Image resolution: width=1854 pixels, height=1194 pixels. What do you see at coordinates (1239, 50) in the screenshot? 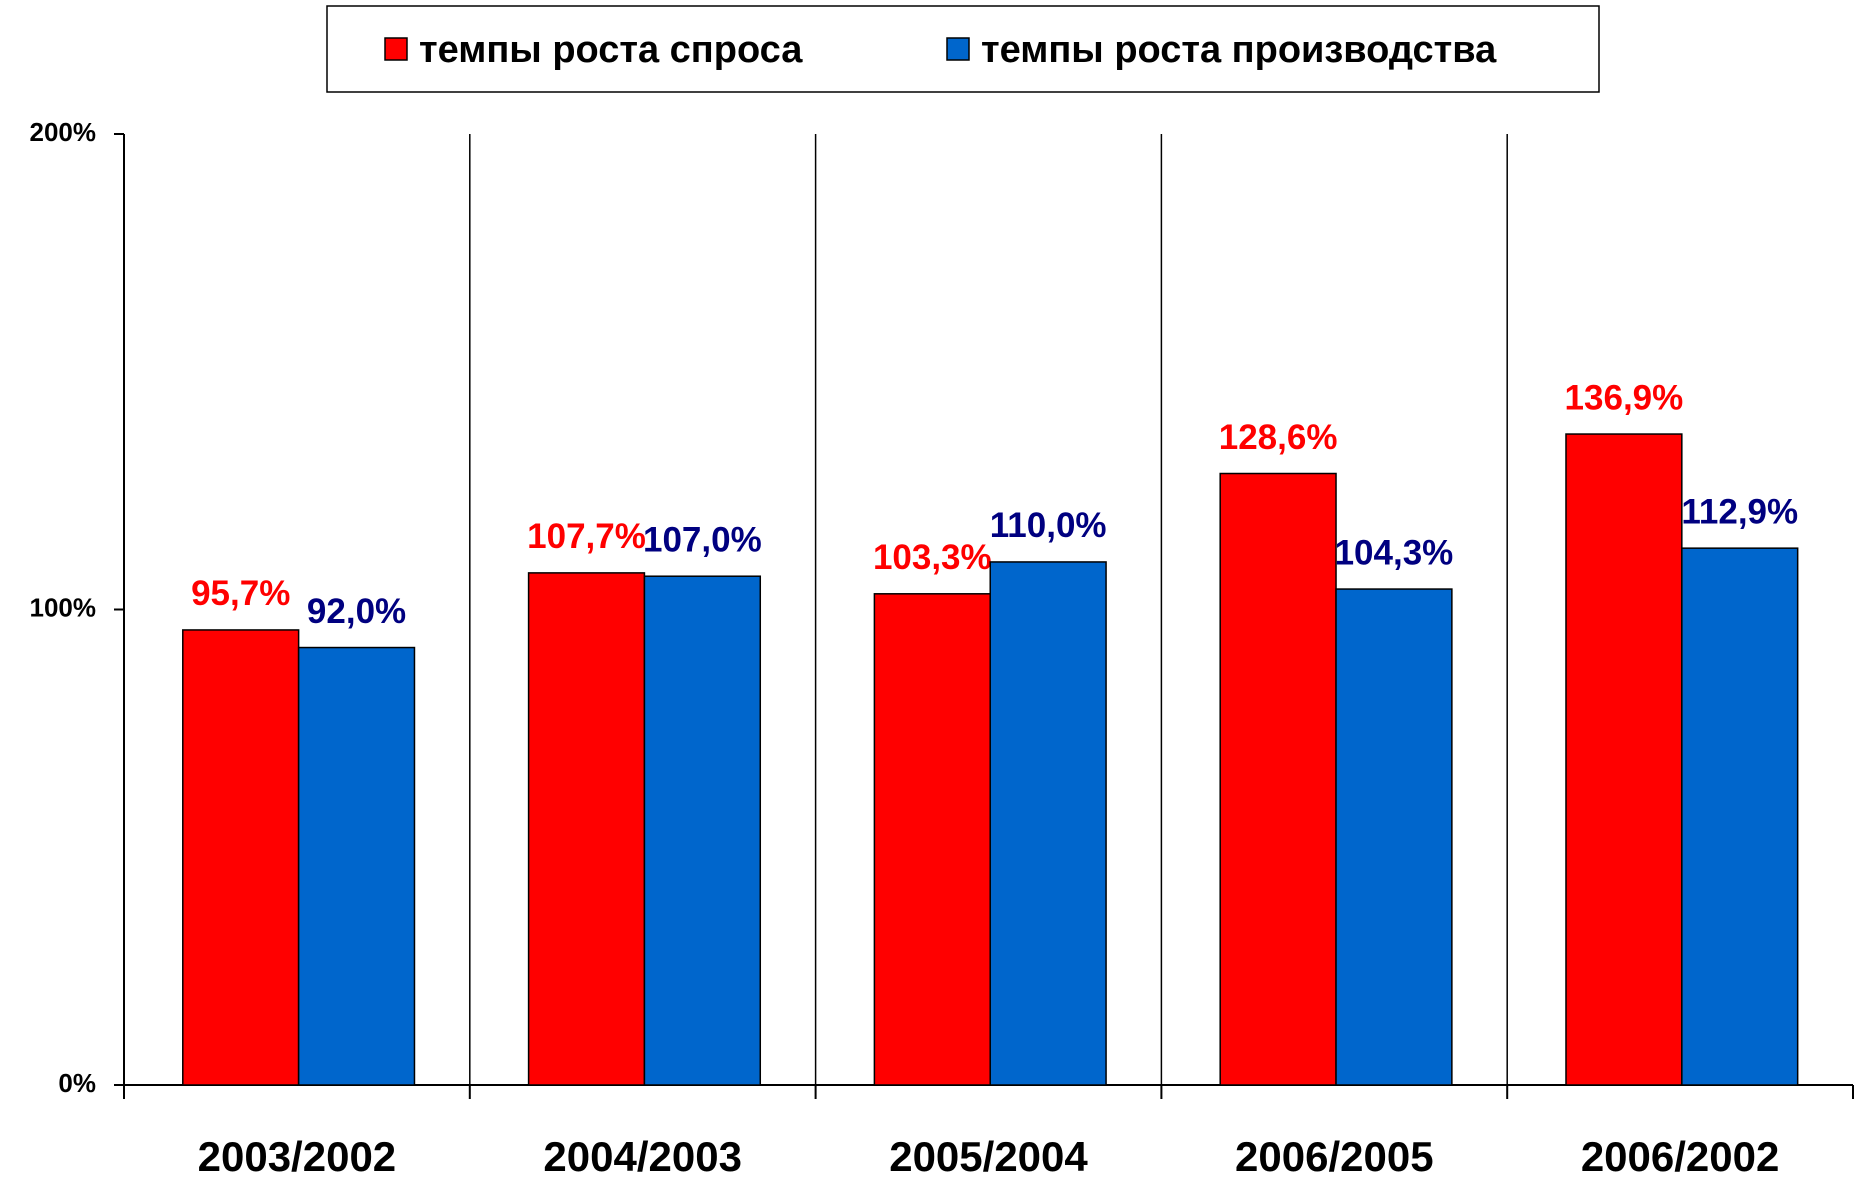
I see `legend-label: темпы роста производства` at bounding box center [1239, 50].